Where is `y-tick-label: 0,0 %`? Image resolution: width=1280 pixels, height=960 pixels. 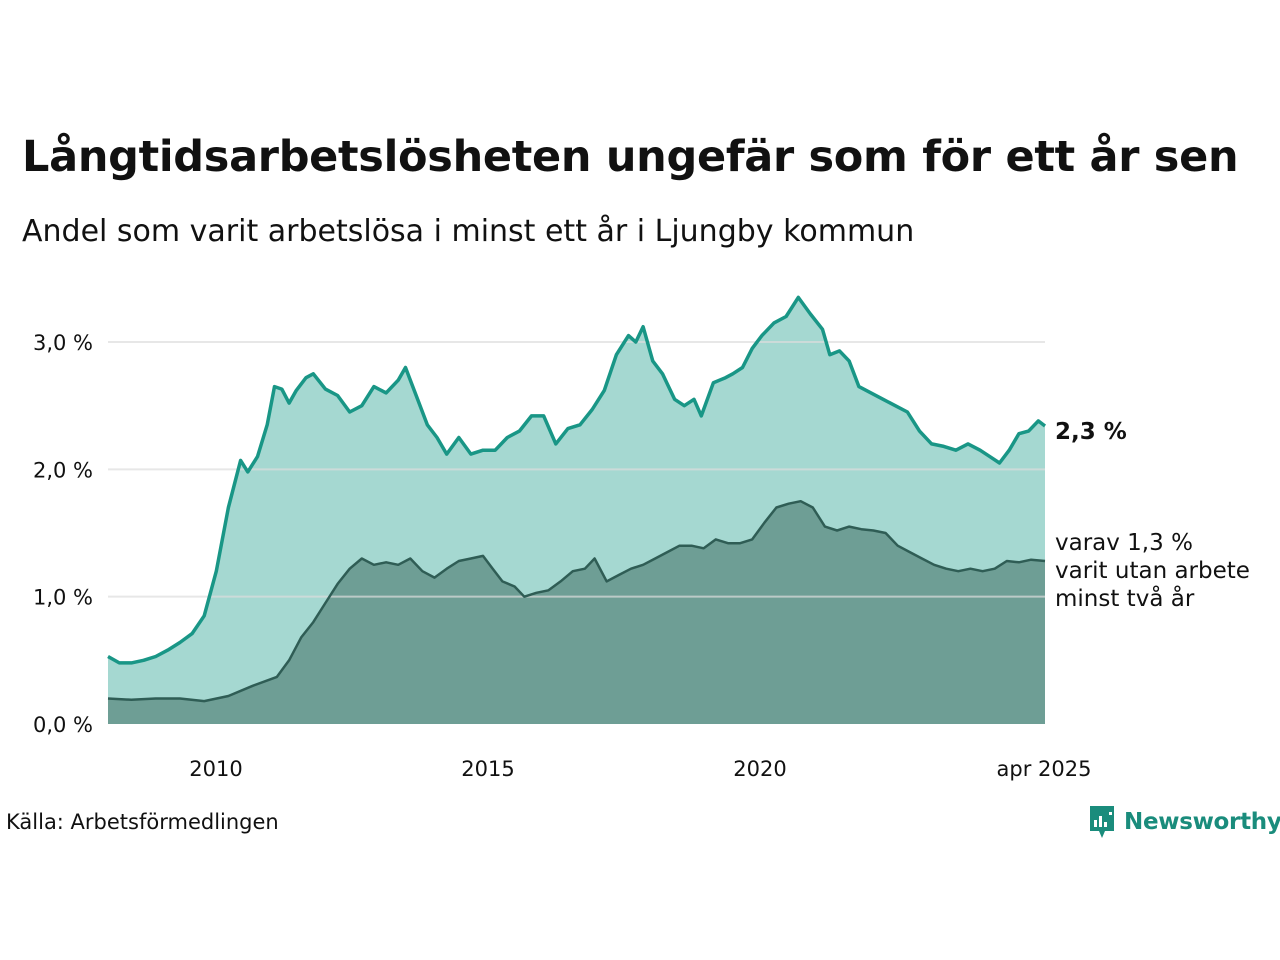
y-tick-label: 0,0 % is located at coordinates (63, 725).